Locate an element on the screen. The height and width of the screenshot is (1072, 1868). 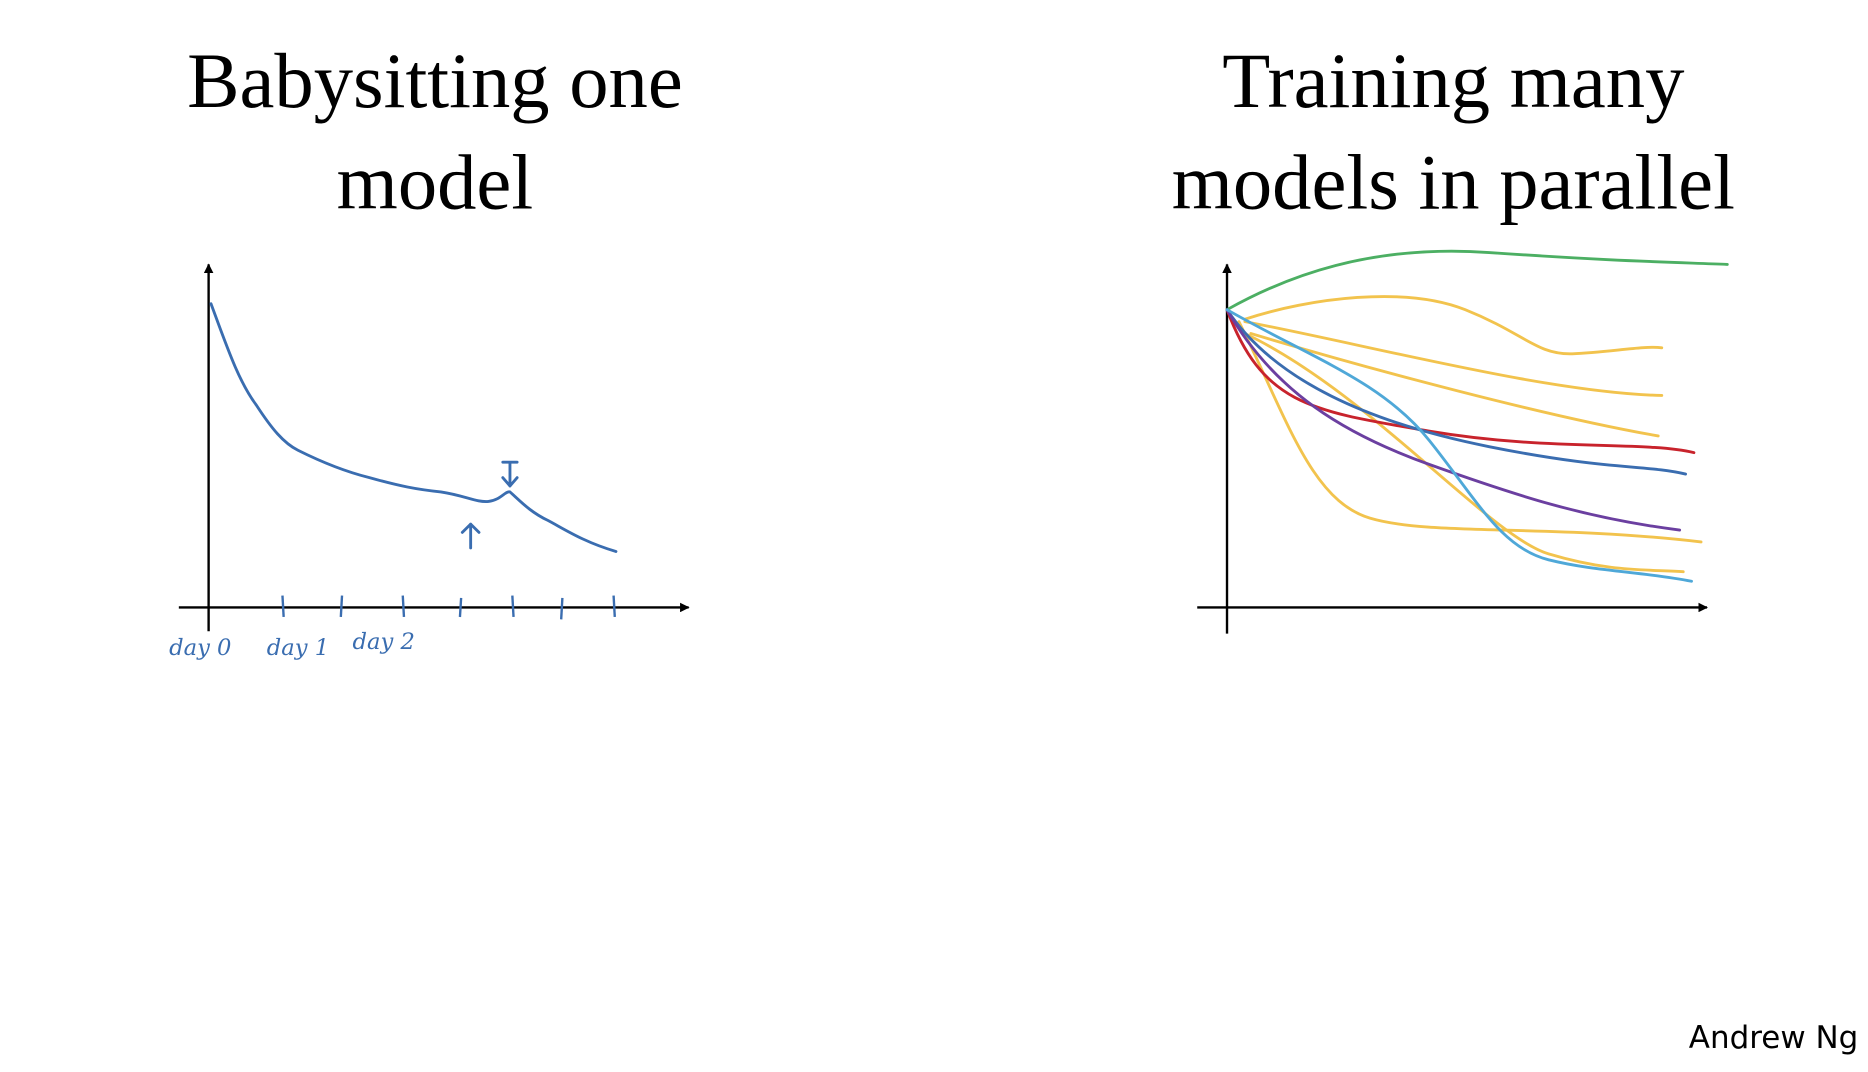
left-title-line: Babysitting one is located at coordinates (435, 81).